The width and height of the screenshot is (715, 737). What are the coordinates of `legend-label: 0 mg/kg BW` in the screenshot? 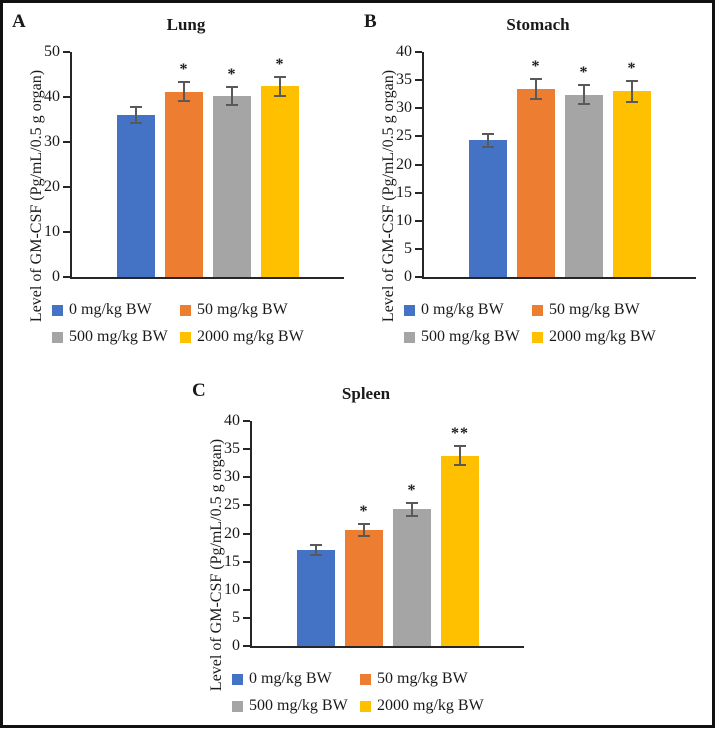 It's located at (290, 678).